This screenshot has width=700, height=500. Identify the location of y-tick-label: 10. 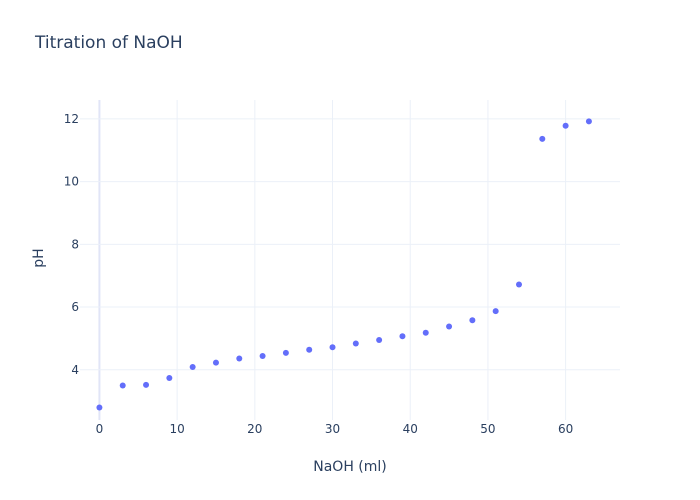
(71, 182).